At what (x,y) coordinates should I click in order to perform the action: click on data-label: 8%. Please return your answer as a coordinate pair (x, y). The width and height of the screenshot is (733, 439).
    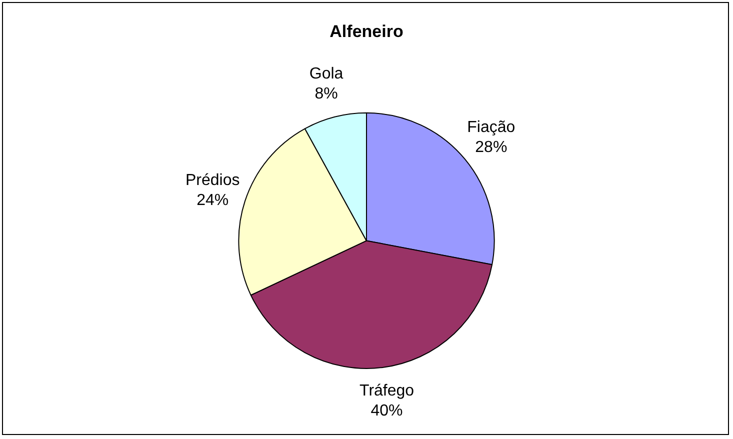
    Looking at the image, I should click on (326, 93).